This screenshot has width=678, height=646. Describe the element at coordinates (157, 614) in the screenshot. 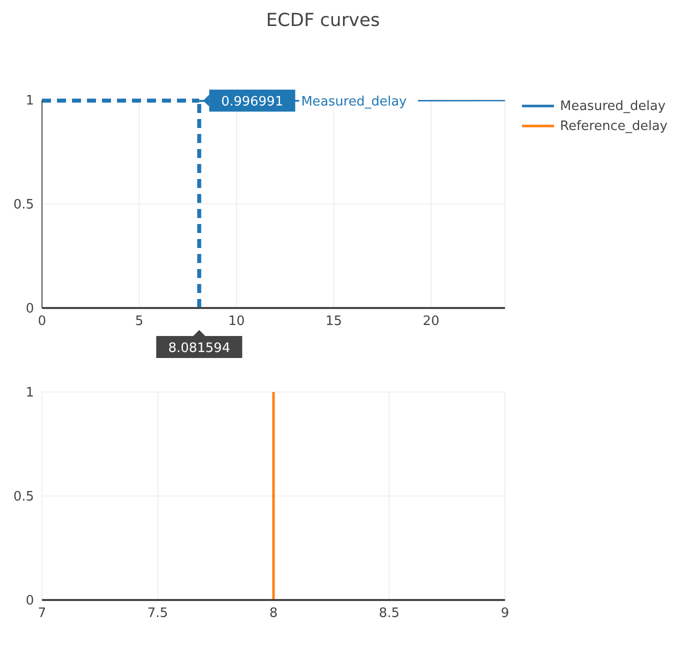

I see `x-tick-label: 7.5` at that location.